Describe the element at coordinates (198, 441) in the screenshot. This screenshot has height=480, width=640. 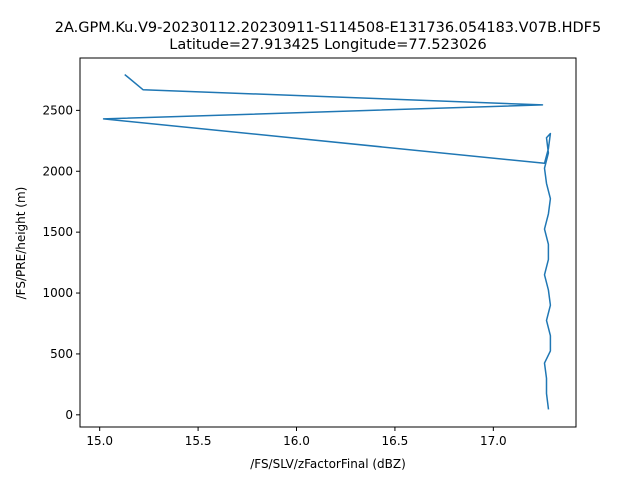
I see `x-tick-label: 15.5` at that location.